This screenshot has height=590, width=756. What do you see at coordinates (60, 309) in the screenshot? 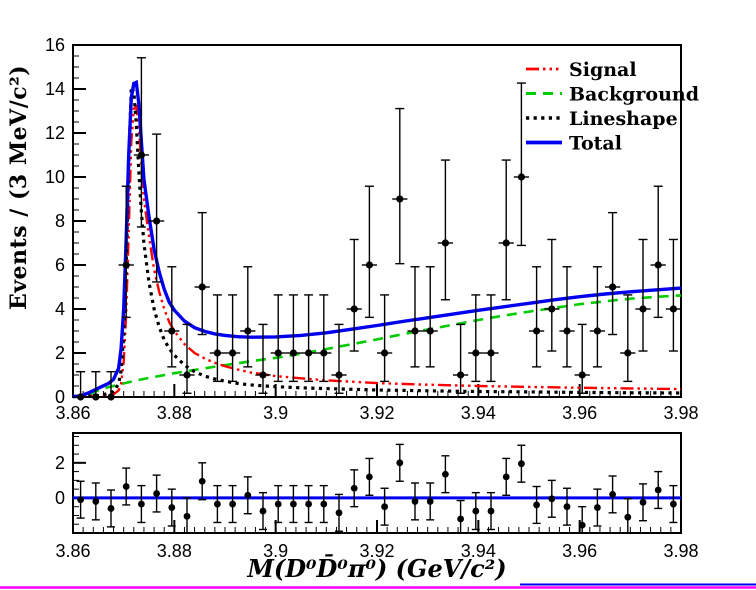
I see `y-tick-label: 4` at bounding box center [60, 309].